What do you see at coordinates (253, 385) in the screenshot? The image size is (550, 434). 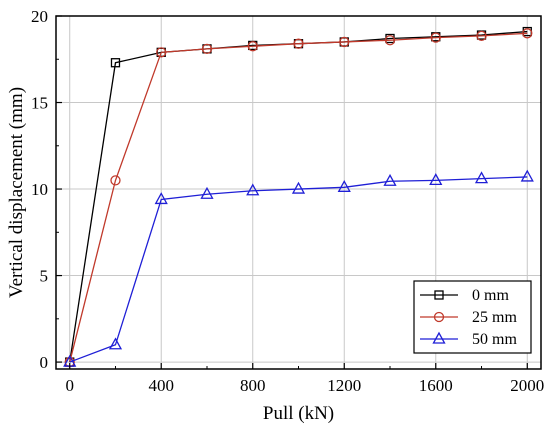 I see `x-tick-label: 800` at bounding box center [253, 385].